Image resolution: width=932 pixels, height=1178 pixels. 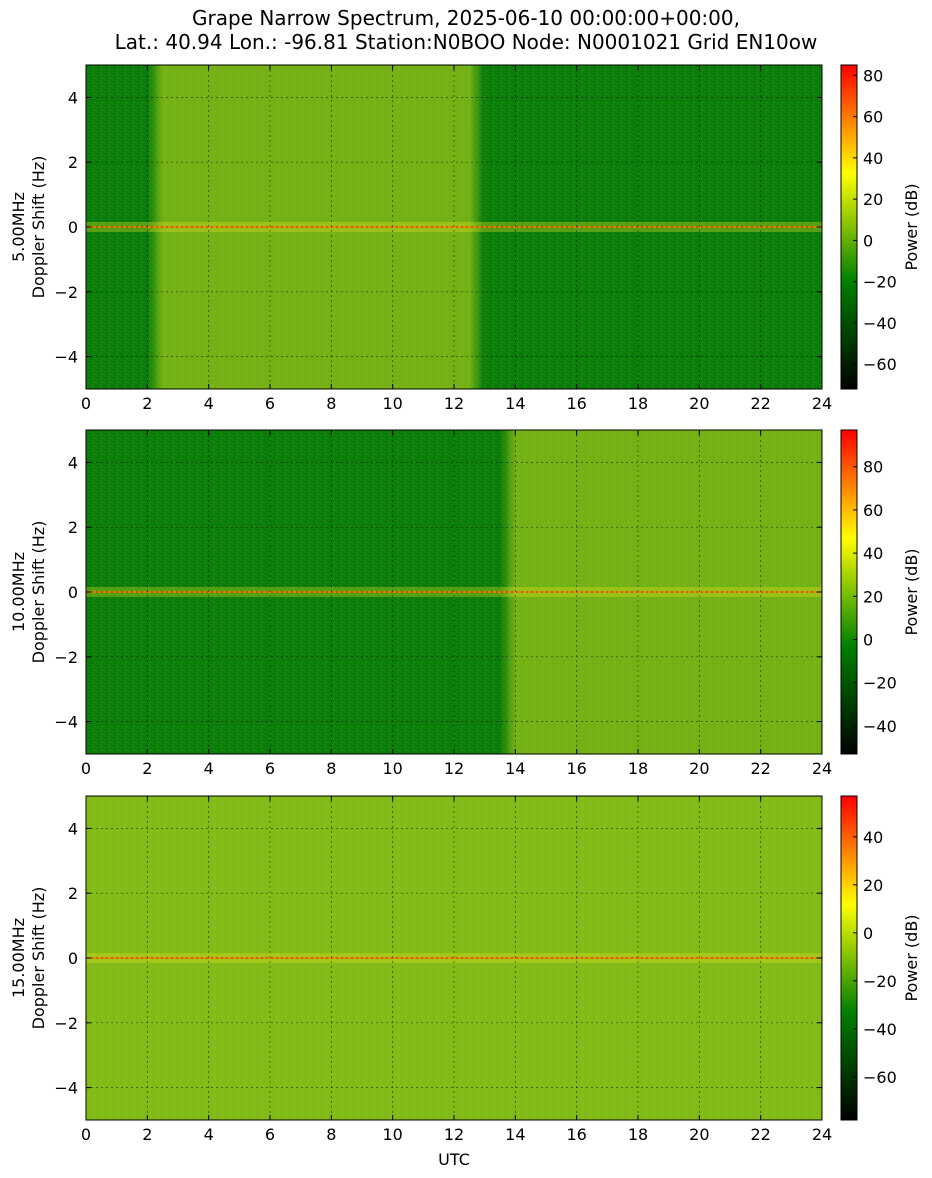 What do you see at coordinates (454, 1159) in the screenshot?
I see `x-axis-label: UTC` at bounding box center [454, 1159].